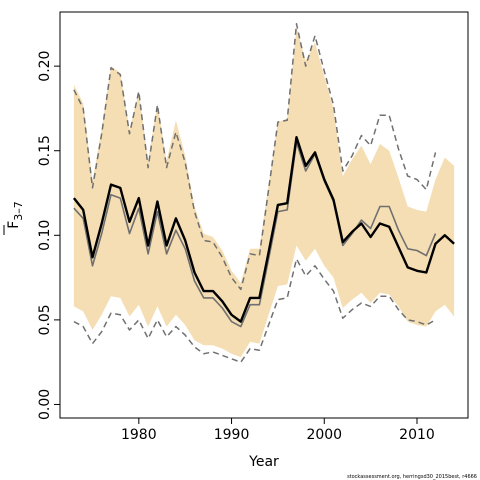 Image resolution: width=480 pixels, height=480 pixels. Describe the element at coordinates (45, 66) in the screenshot. I see `y-tick-label: 0.20` at that location.